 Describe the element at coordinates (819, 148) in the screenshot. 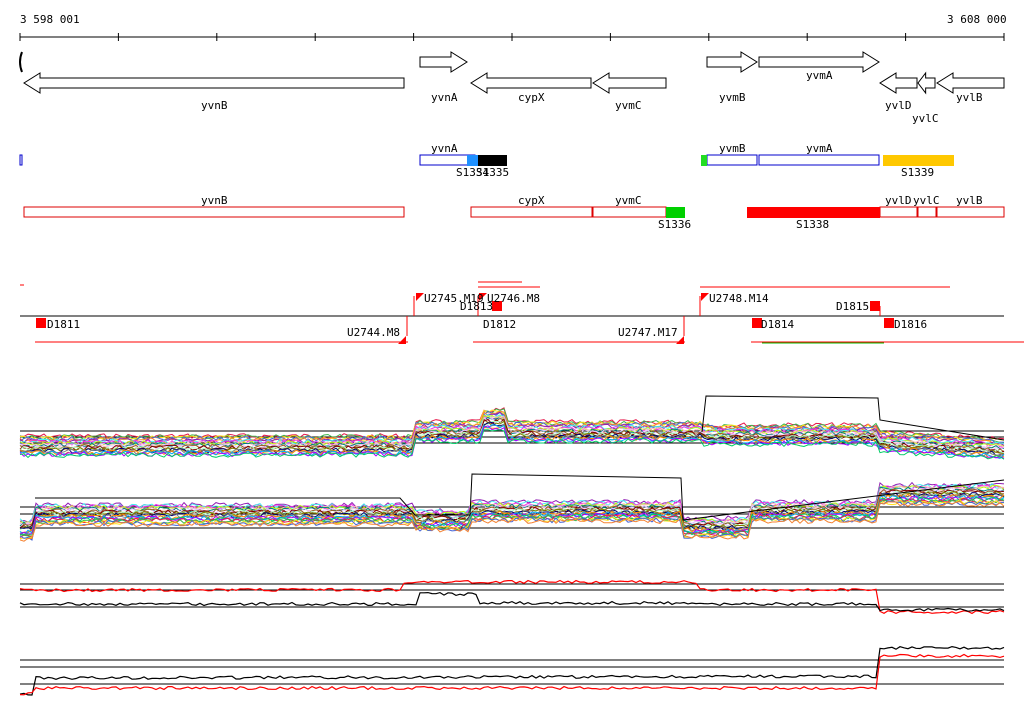

I see `fwd-gene-label-yvmA: yvmA` at that location.